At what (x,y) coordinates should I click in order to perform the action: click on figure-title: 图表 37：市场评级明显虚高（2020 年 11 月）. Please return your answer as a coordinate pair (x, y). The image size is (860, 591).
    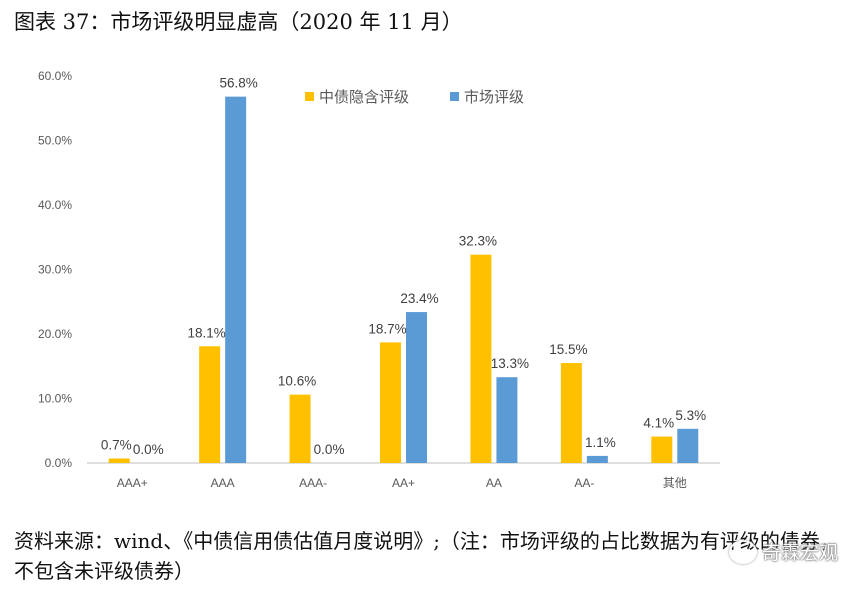
    Looking at the image, I should click on (238, 22).